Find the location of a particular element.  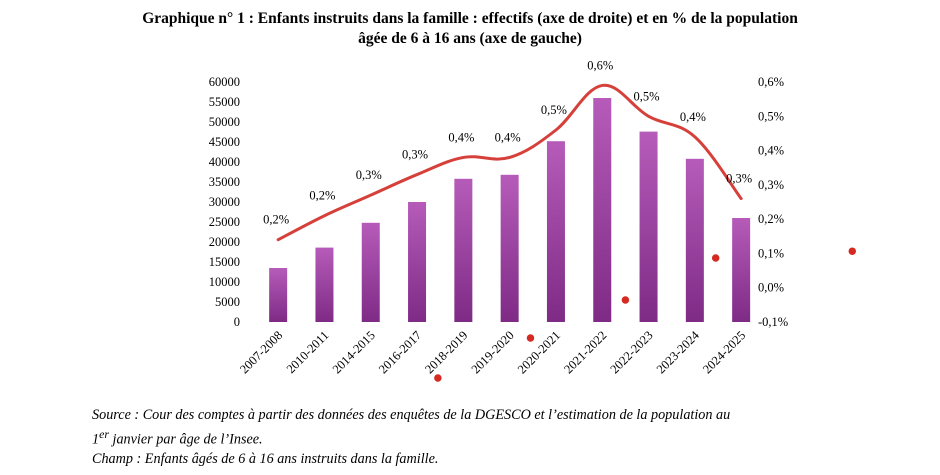

right-axis-tick-label: -0,1% is located at coordinates (773, 322).